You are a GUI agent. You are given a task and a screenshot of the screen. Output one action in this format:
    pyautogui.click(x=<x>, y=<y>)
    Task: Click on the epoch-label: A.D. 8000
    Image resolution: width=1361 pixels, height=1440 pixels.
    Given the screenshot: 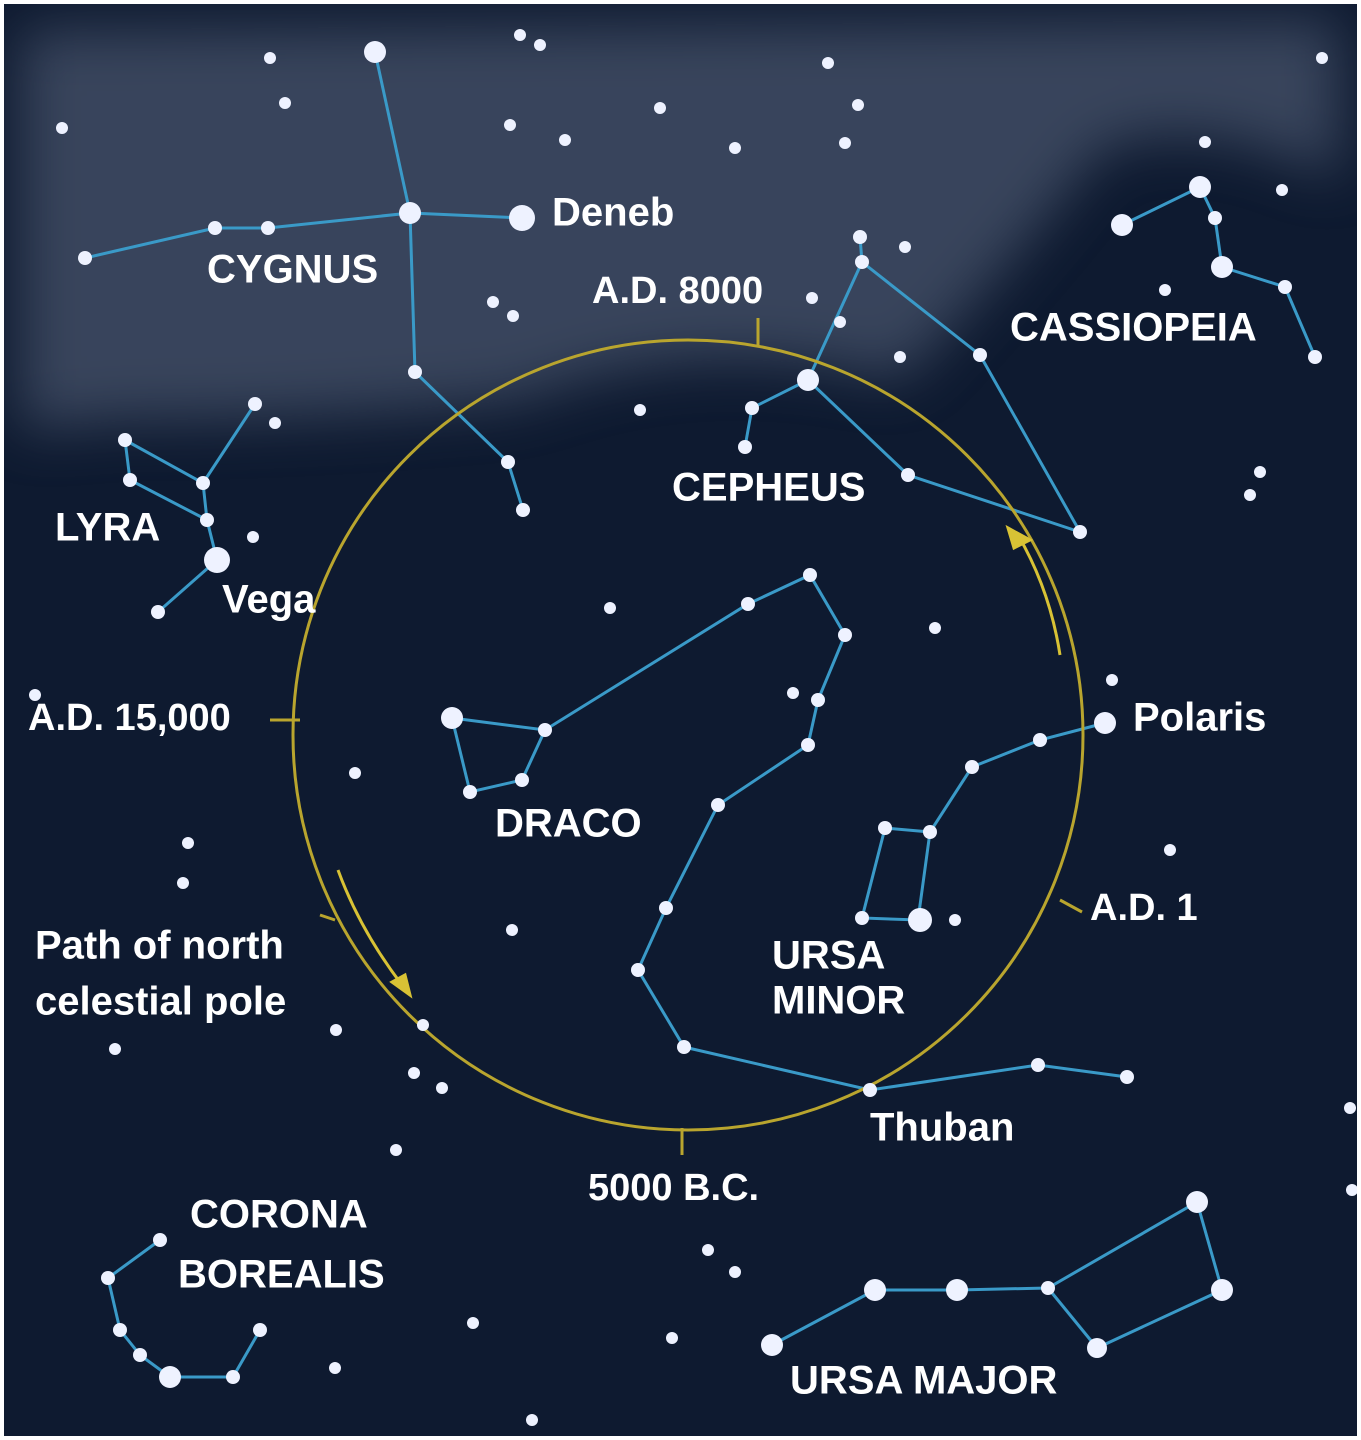 What is the action you would take?
    pyautogui.click(x=677, y=291)
    